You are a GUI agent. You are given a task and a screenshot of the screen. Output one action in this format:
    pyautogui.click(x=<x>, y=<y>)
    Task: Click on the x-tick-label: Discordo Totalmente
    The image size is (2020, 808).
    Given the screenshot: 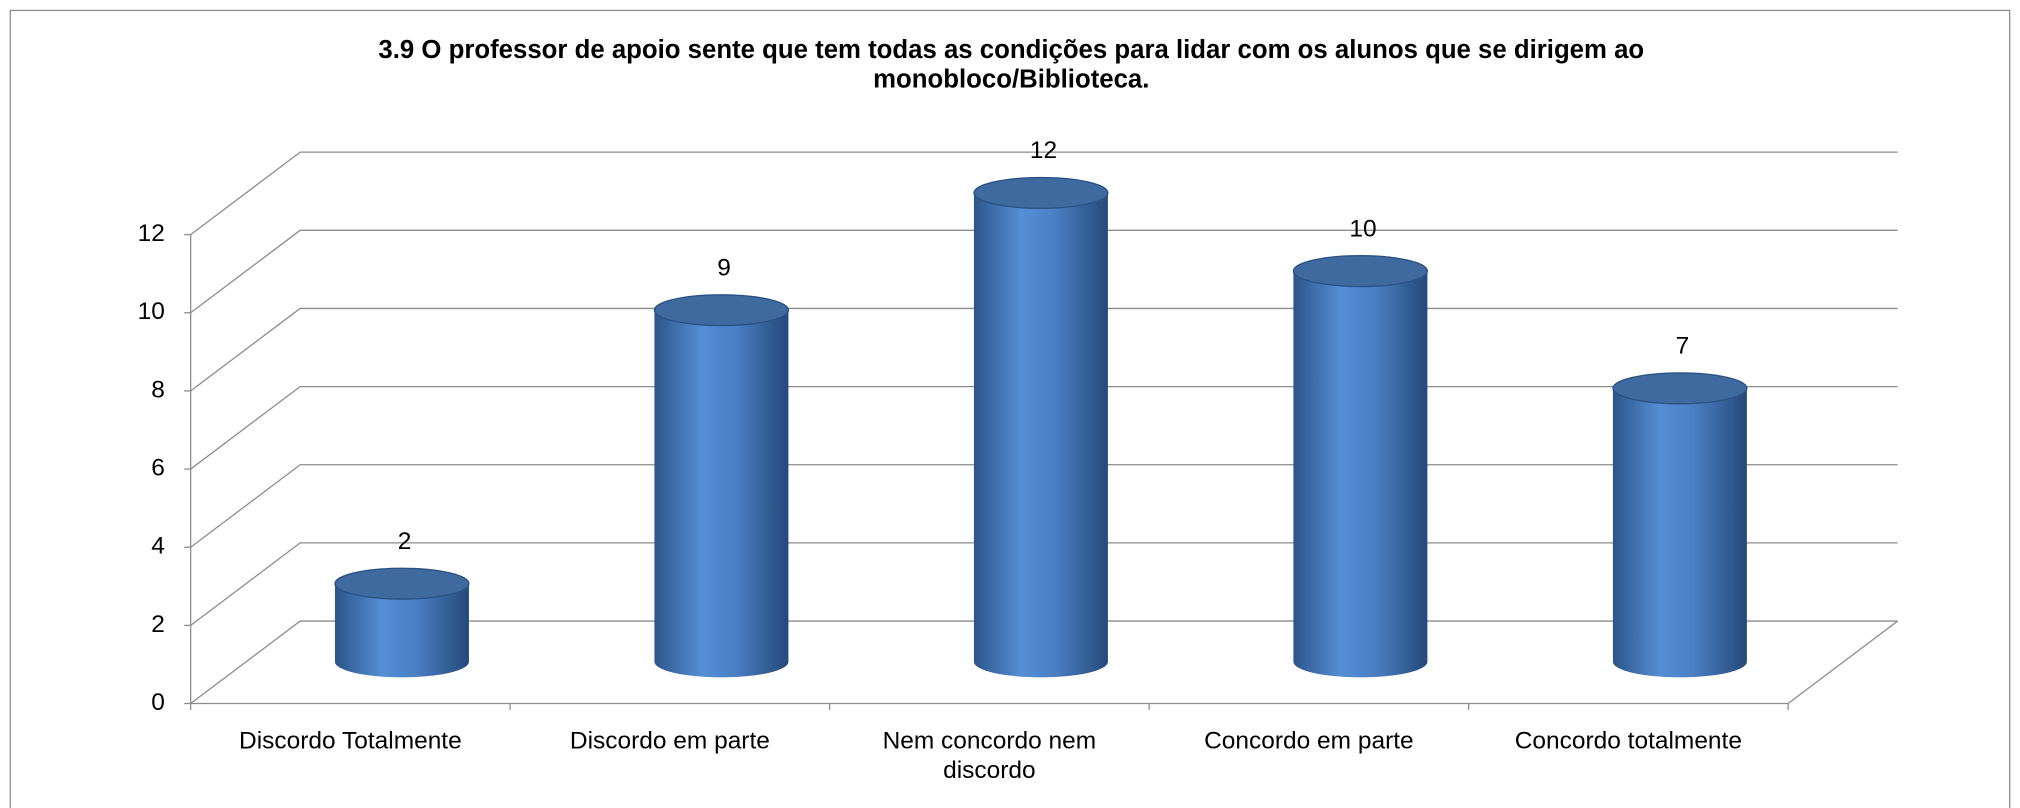 What is the action you would take?
    pyautogui.click(x=350, y=741)
    